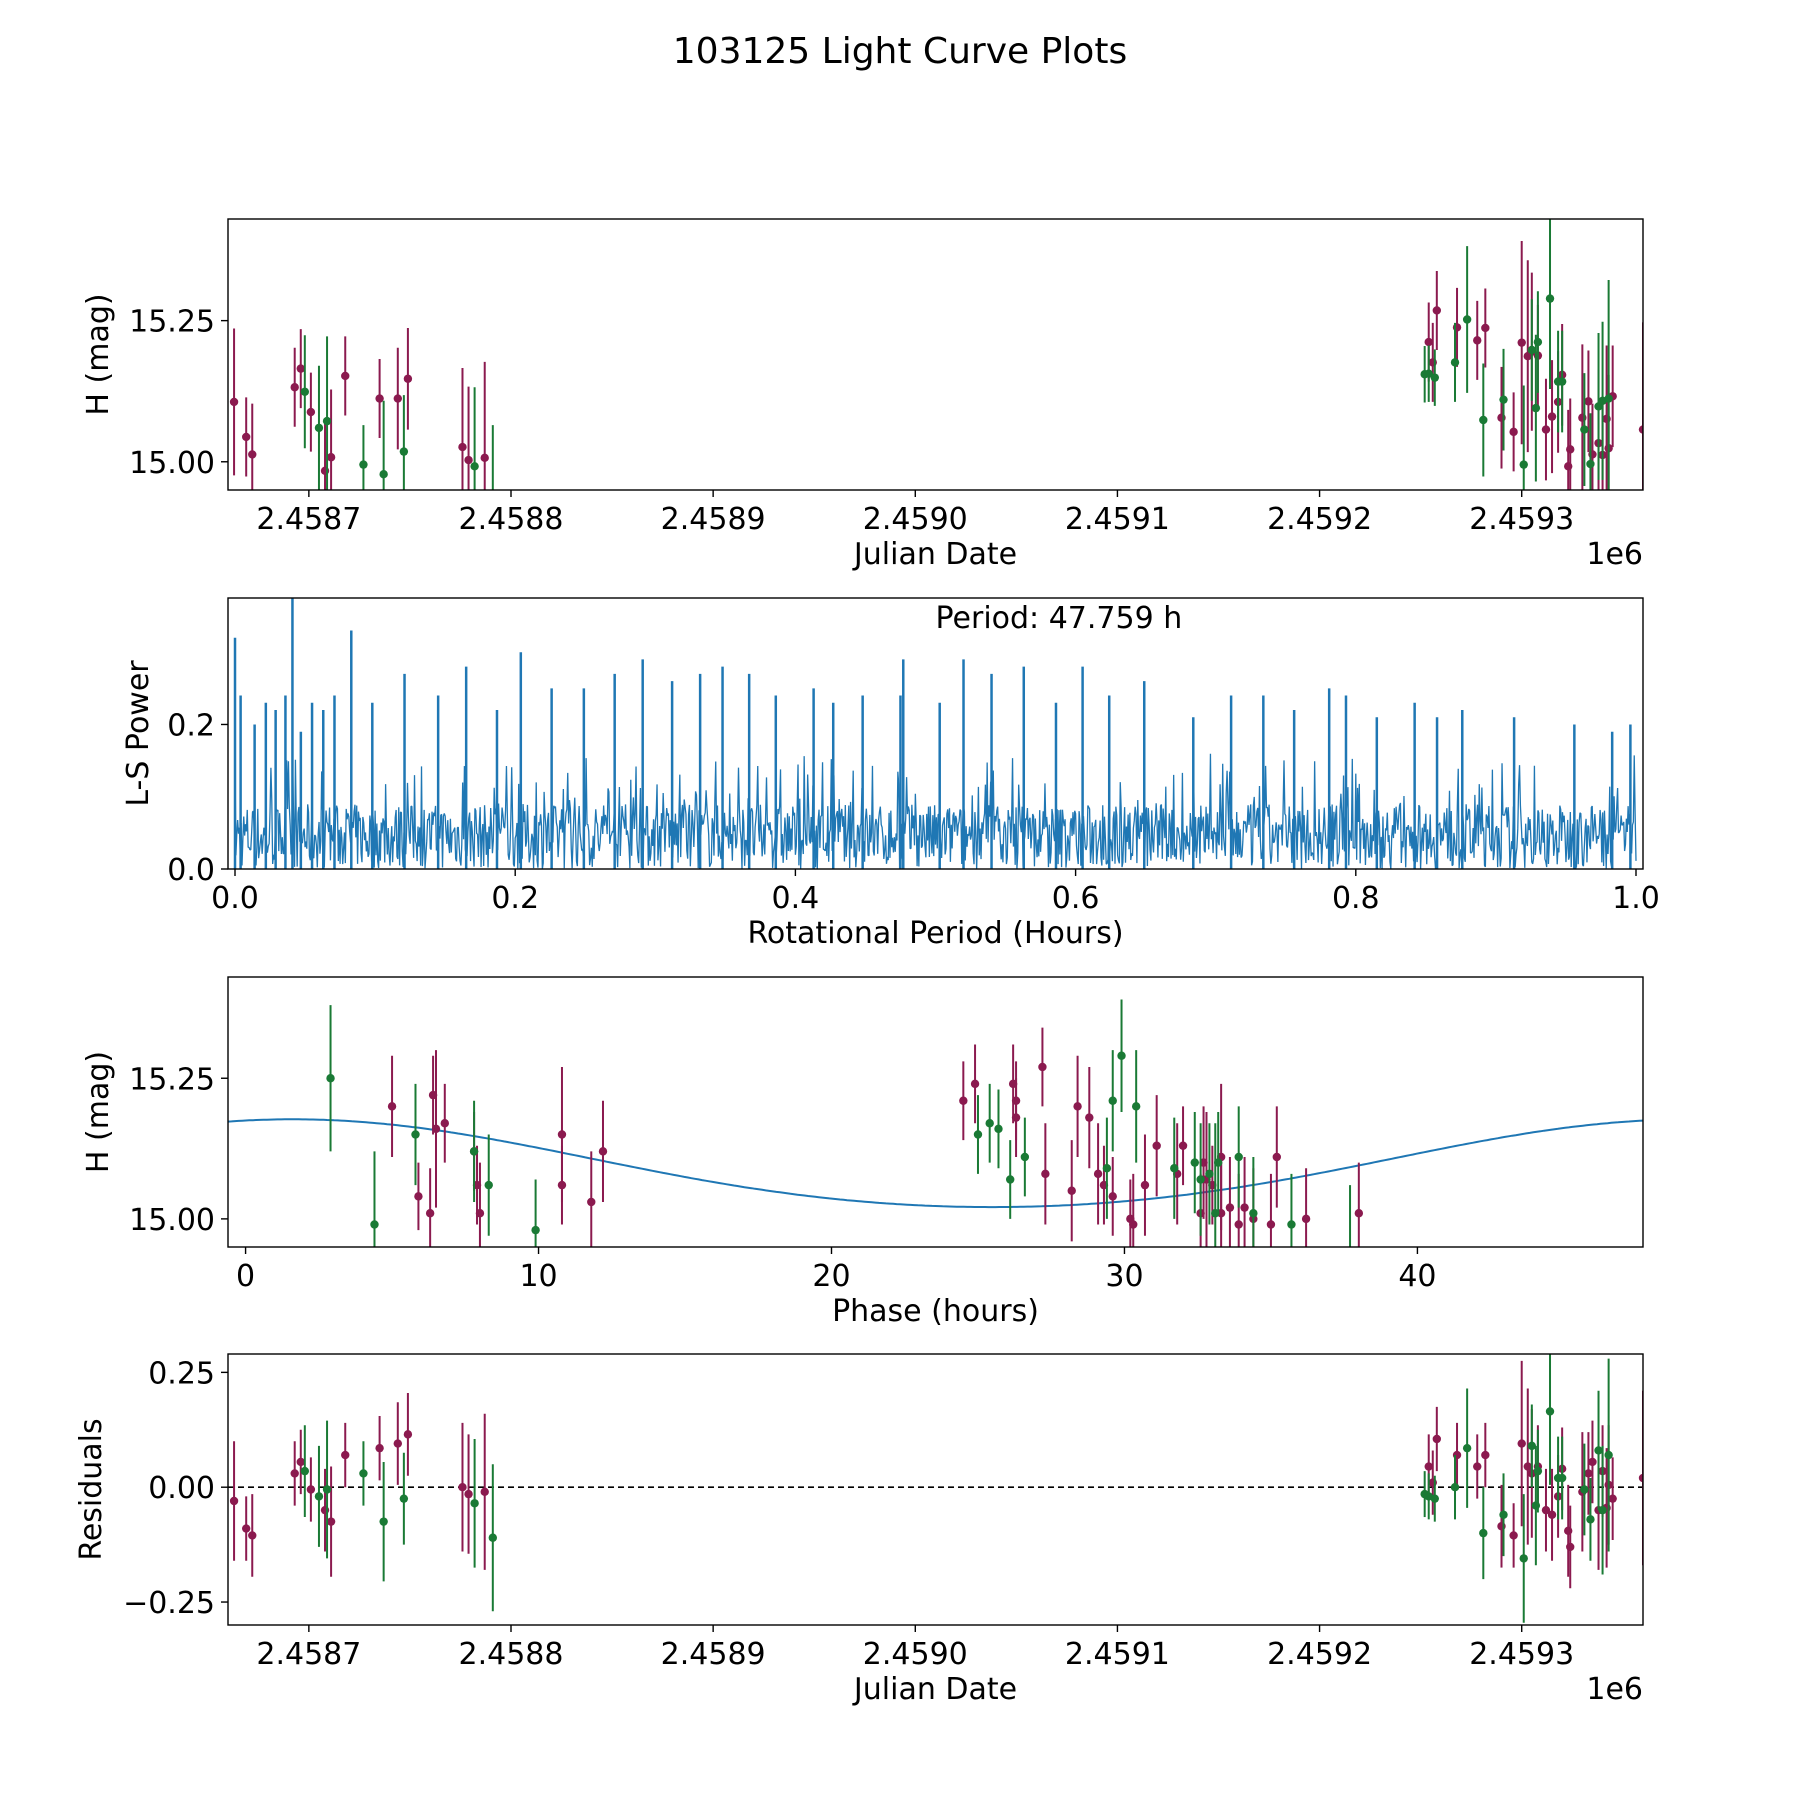 Image resolution: width=1800 pixels, height=1800 pixels. I want to click on x-tick-label: 2.4590, so click(915, 1654).